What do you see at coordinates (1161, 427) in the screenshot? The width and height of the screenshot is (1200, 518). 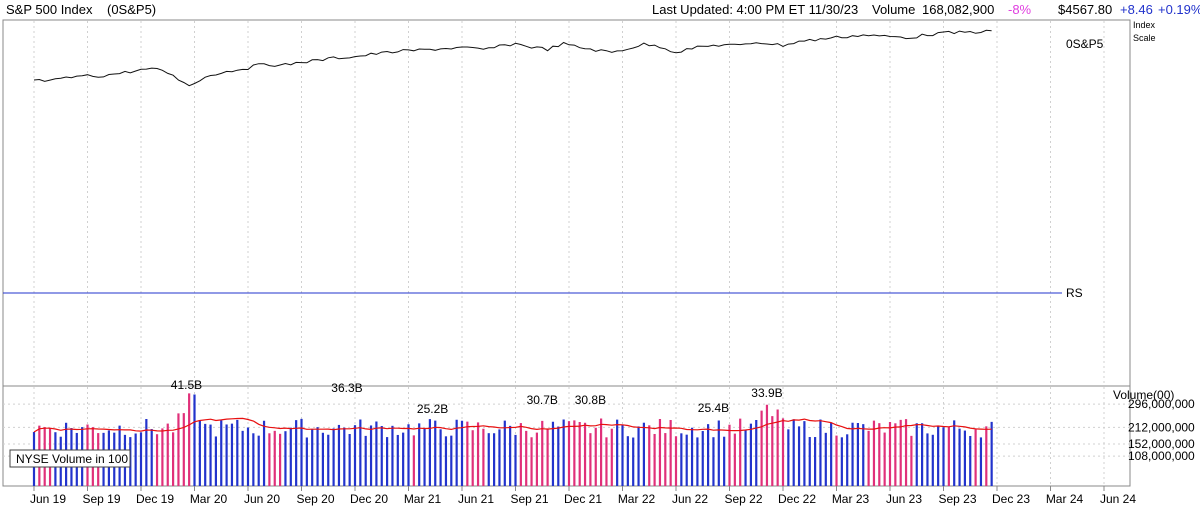 I see `volume-tick-label: 212,000,000` at bounding box center [1161, 427].